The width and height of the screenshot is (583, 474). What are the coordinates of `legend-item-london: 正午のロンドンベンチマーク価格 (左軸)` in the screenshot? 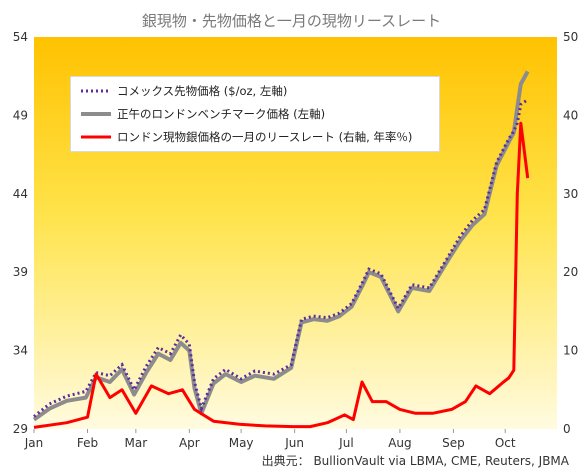 It's located at (203, 114).